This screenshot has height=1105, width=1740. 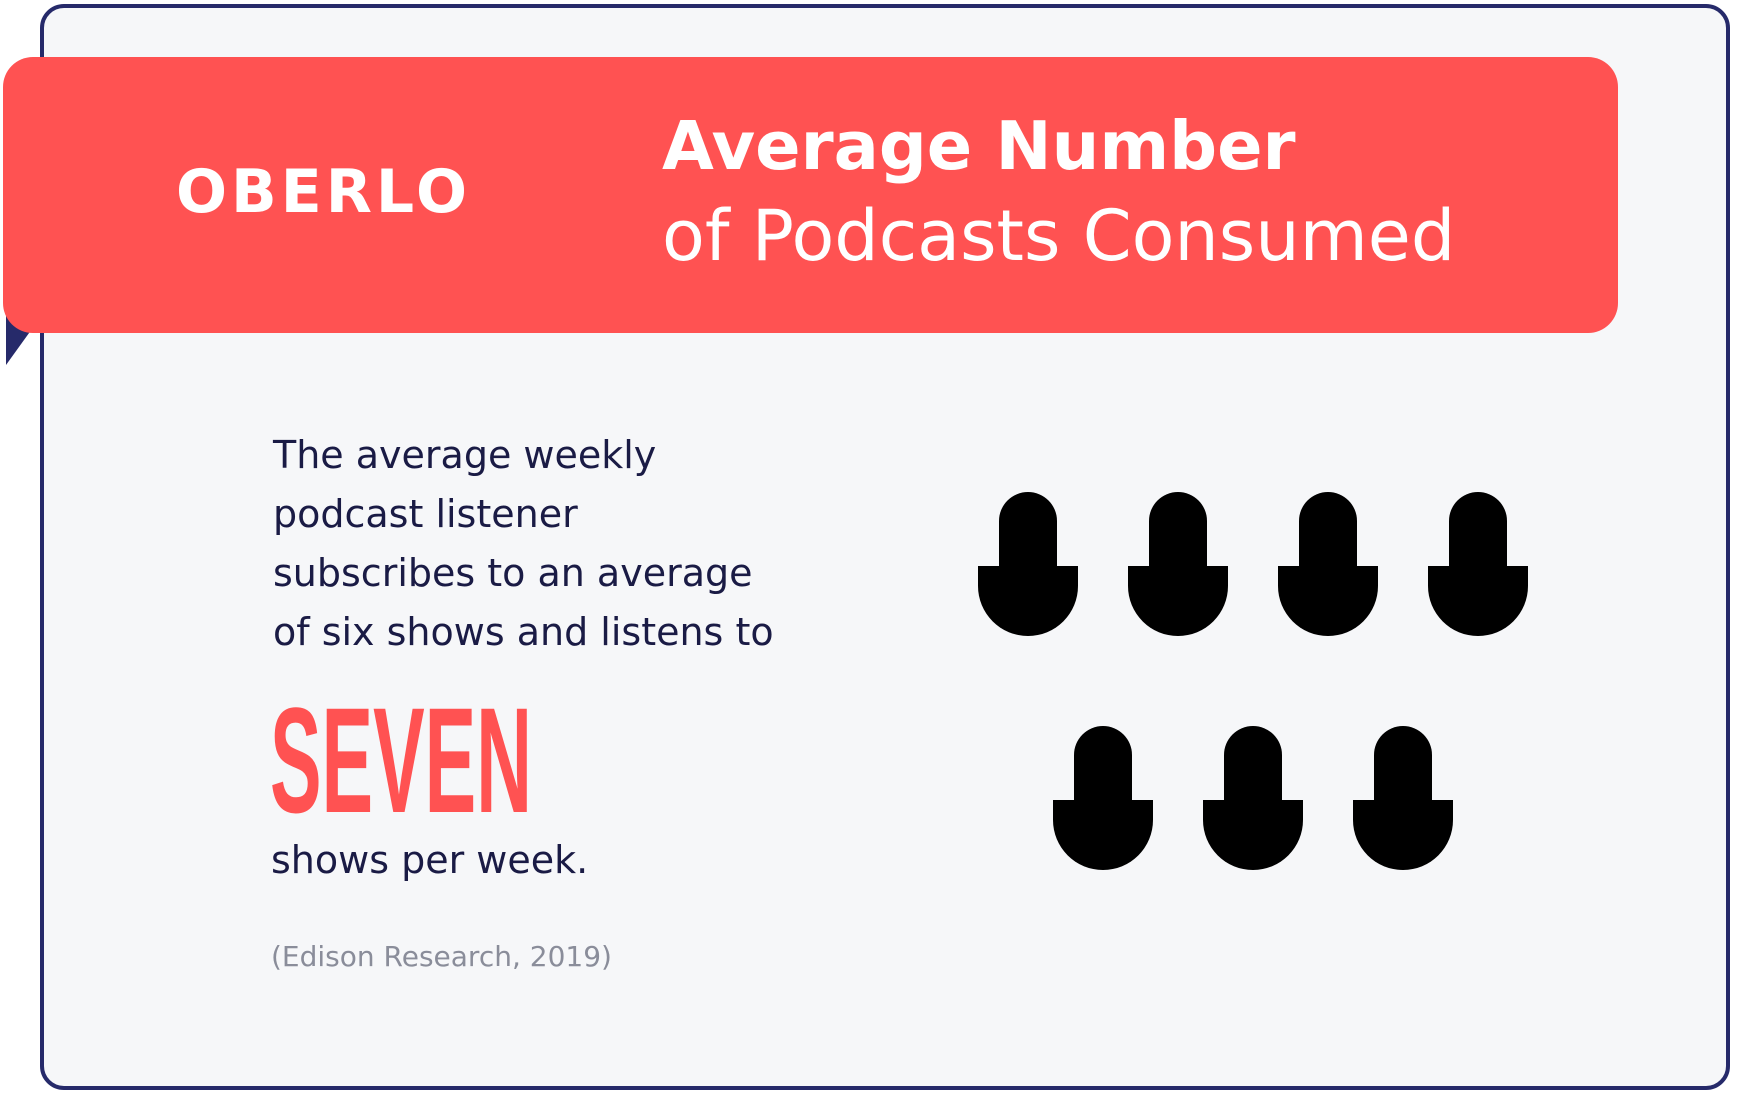 I want to click on page-title: Average Number of Podcasts Consumed, so click(x=1132, y=191).